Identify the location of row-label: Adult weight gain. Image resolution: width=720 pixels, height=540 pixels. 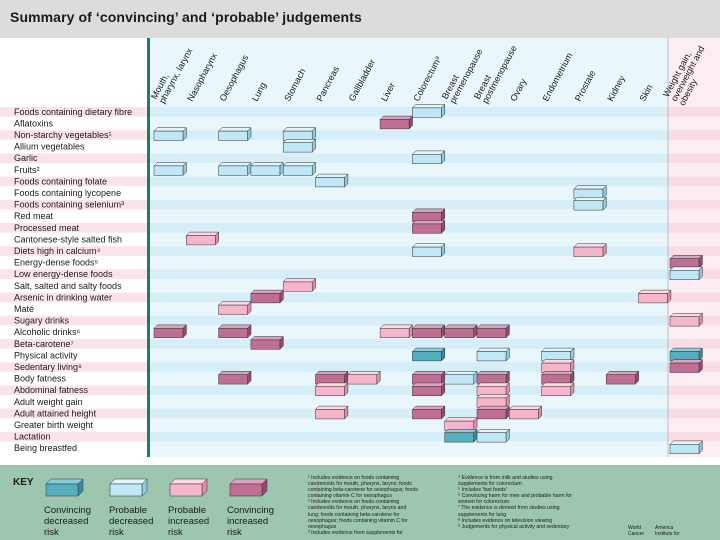
(48, 402).